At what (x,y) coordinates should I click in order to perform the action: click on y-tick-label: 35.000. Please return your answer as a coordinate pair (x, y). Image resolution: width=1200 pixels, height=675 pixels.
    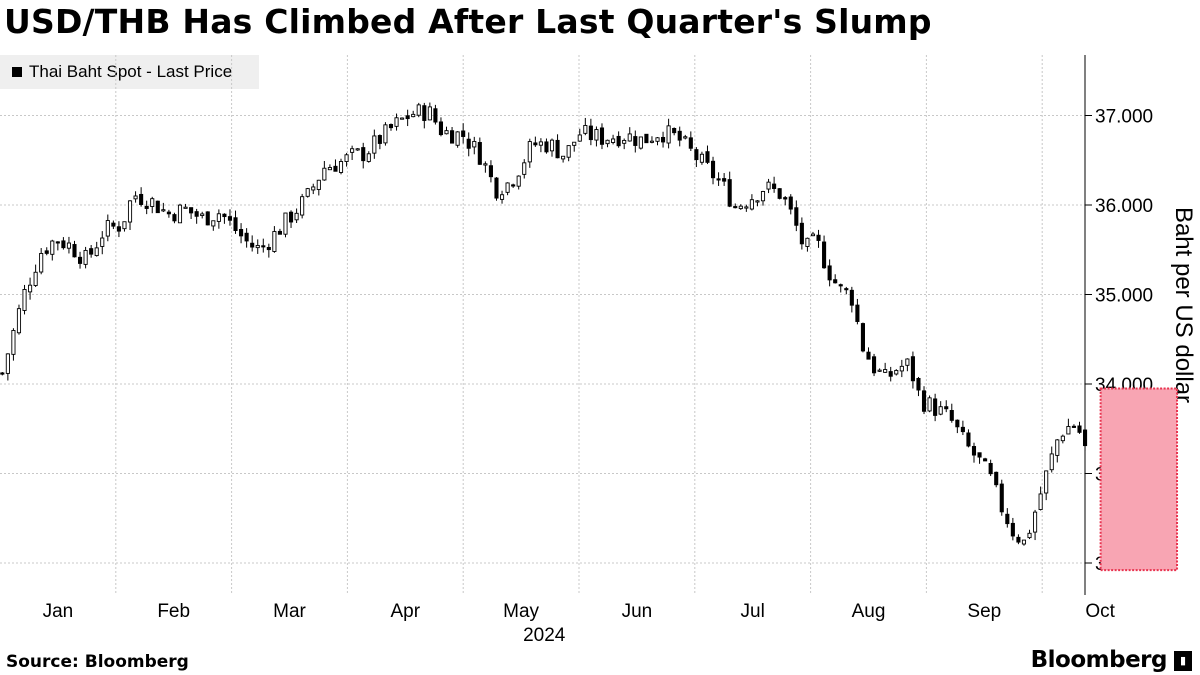
    Looking at the image, I should click on (1124, 296).